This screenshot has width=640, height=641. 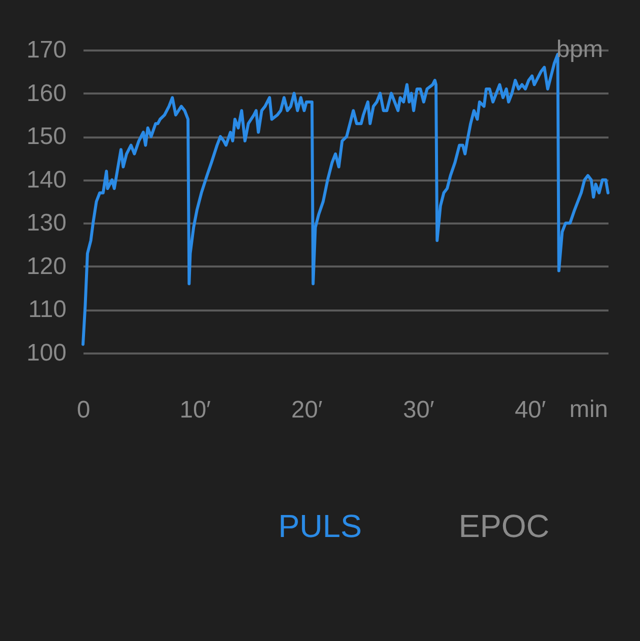 What do you see at coordinates (46, 93) in the screenshot?
I see `y-tick-label: 160` at bounding box center [46, 93].